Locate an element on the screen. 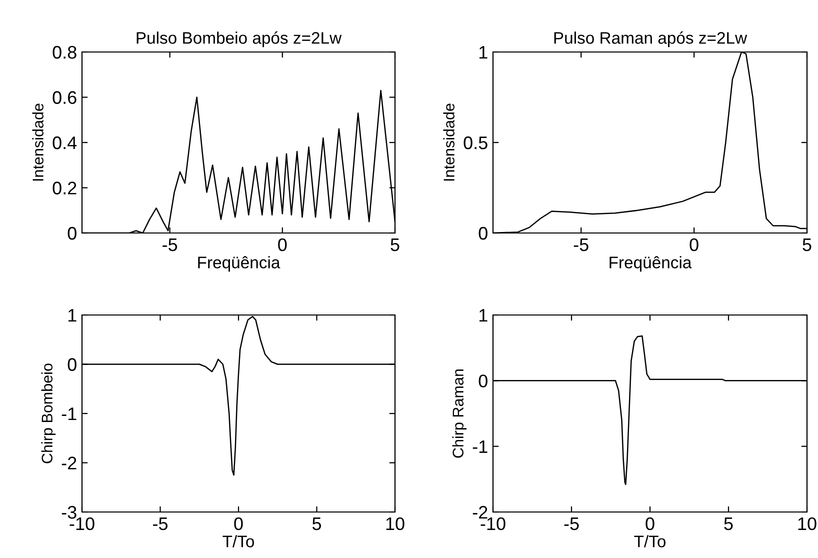 This screenshot has width=818, height=558. chart-title: Pulso Raman após z=2Lw is located at coordinates (651, 39).